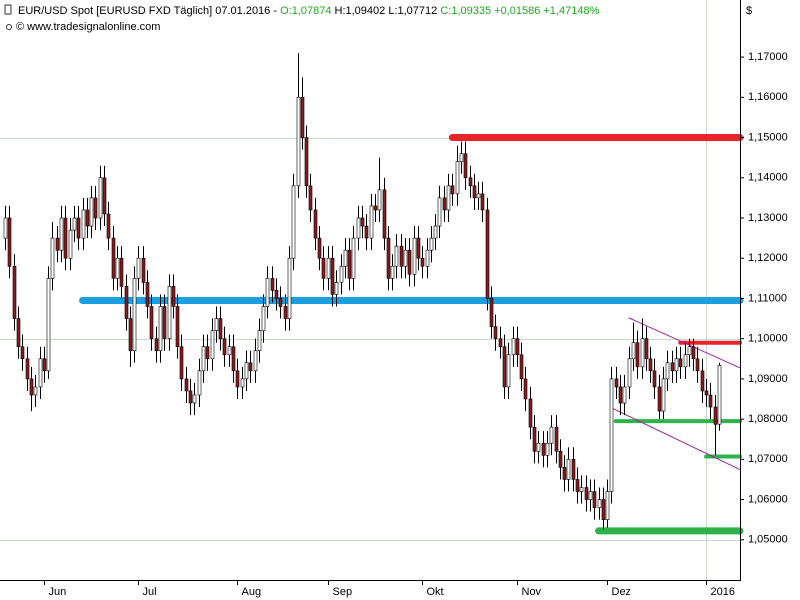 This screenshot has height=600, width=800. What do you see at coordinates (768, 379) in the screenshot?
I see `y-tick-label: 1,09000` at bounding box center [768, 379].